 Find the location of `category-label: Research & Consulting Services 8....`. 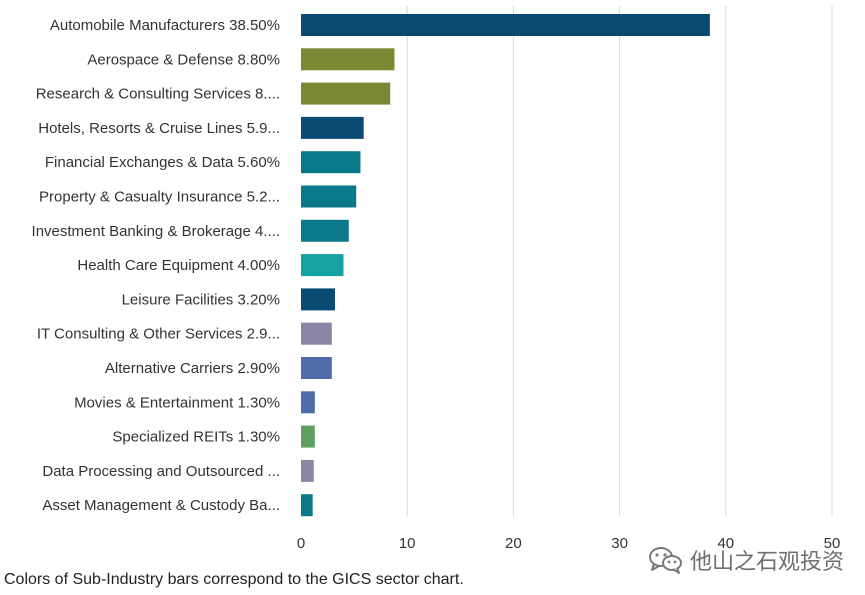

category-label: Research & Consulting Services 8.... is located at coordinates (158, 94).